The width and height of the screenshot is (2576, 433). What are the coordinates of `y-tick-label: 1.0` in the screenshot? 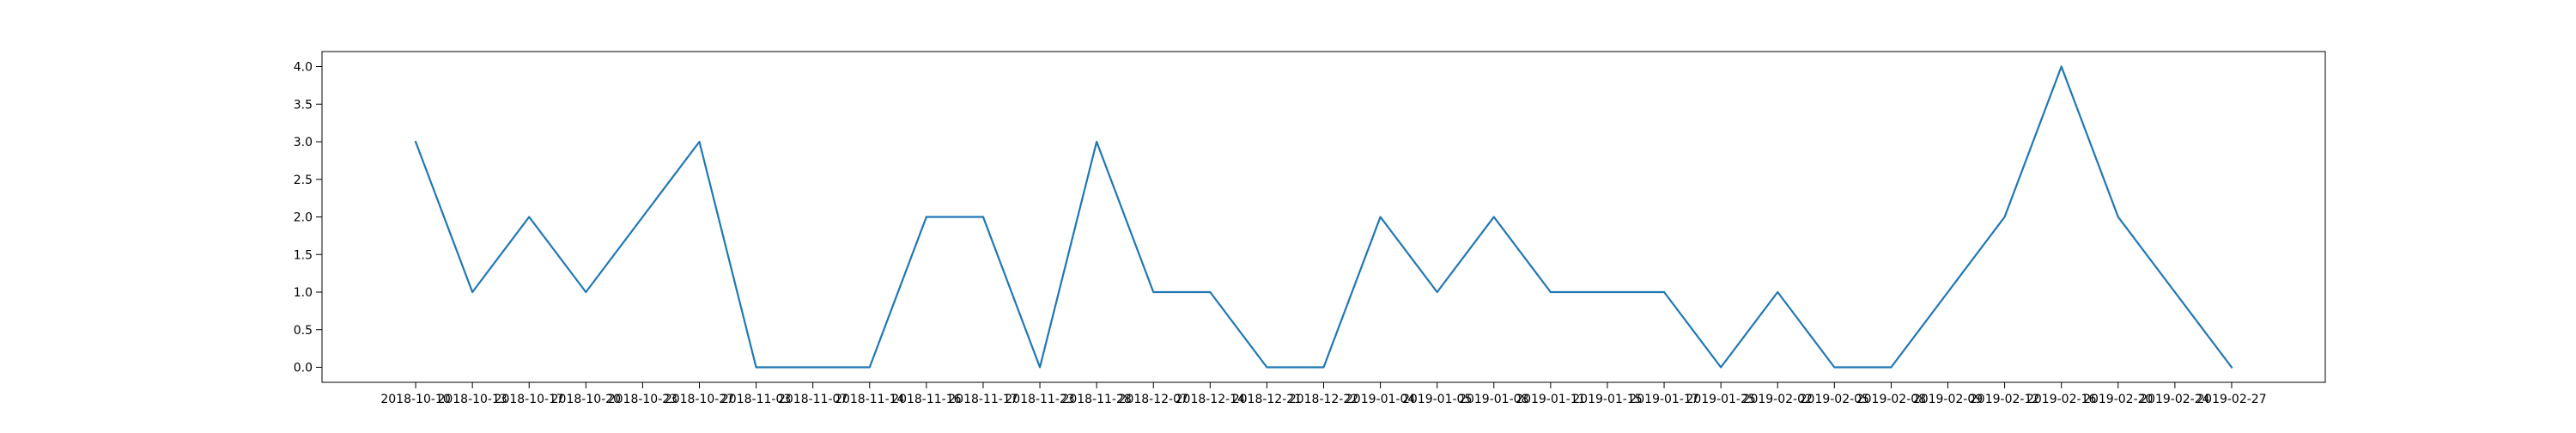 It's located at (303, 293).